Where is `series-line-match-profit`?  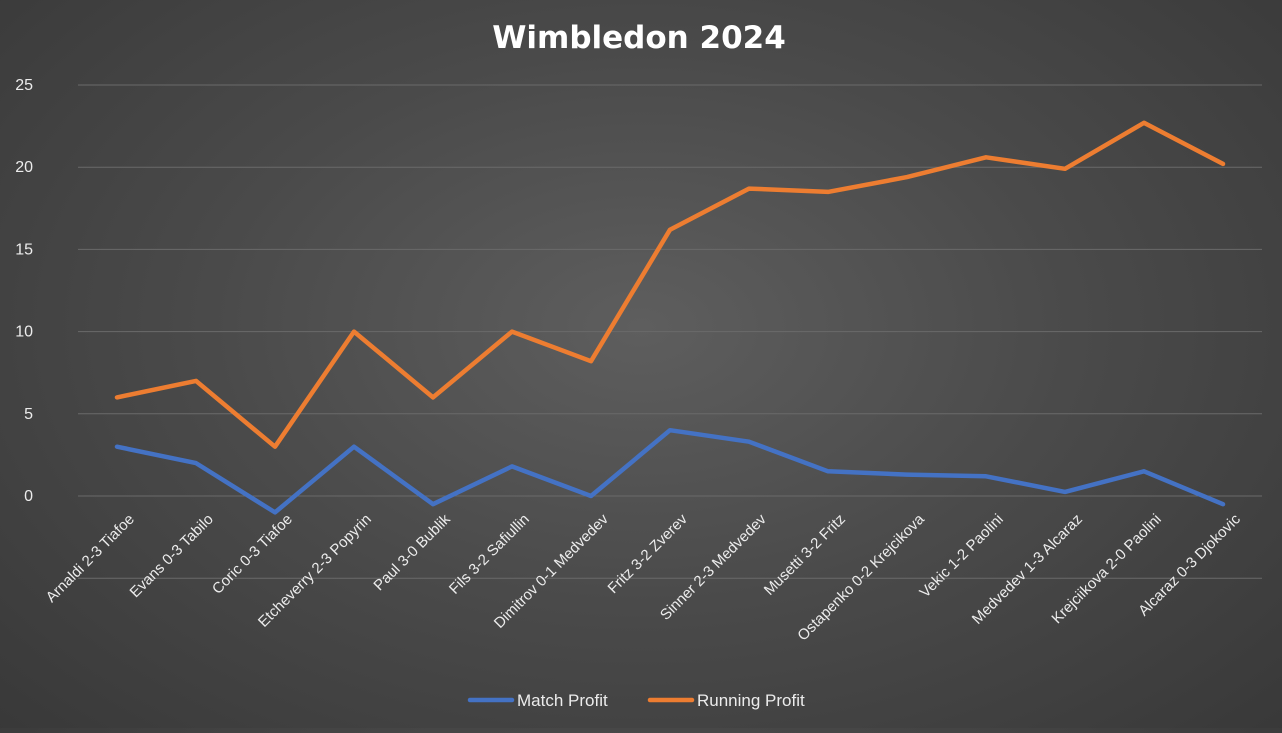 series-line-match-profit is located at coordinates (670, 471).